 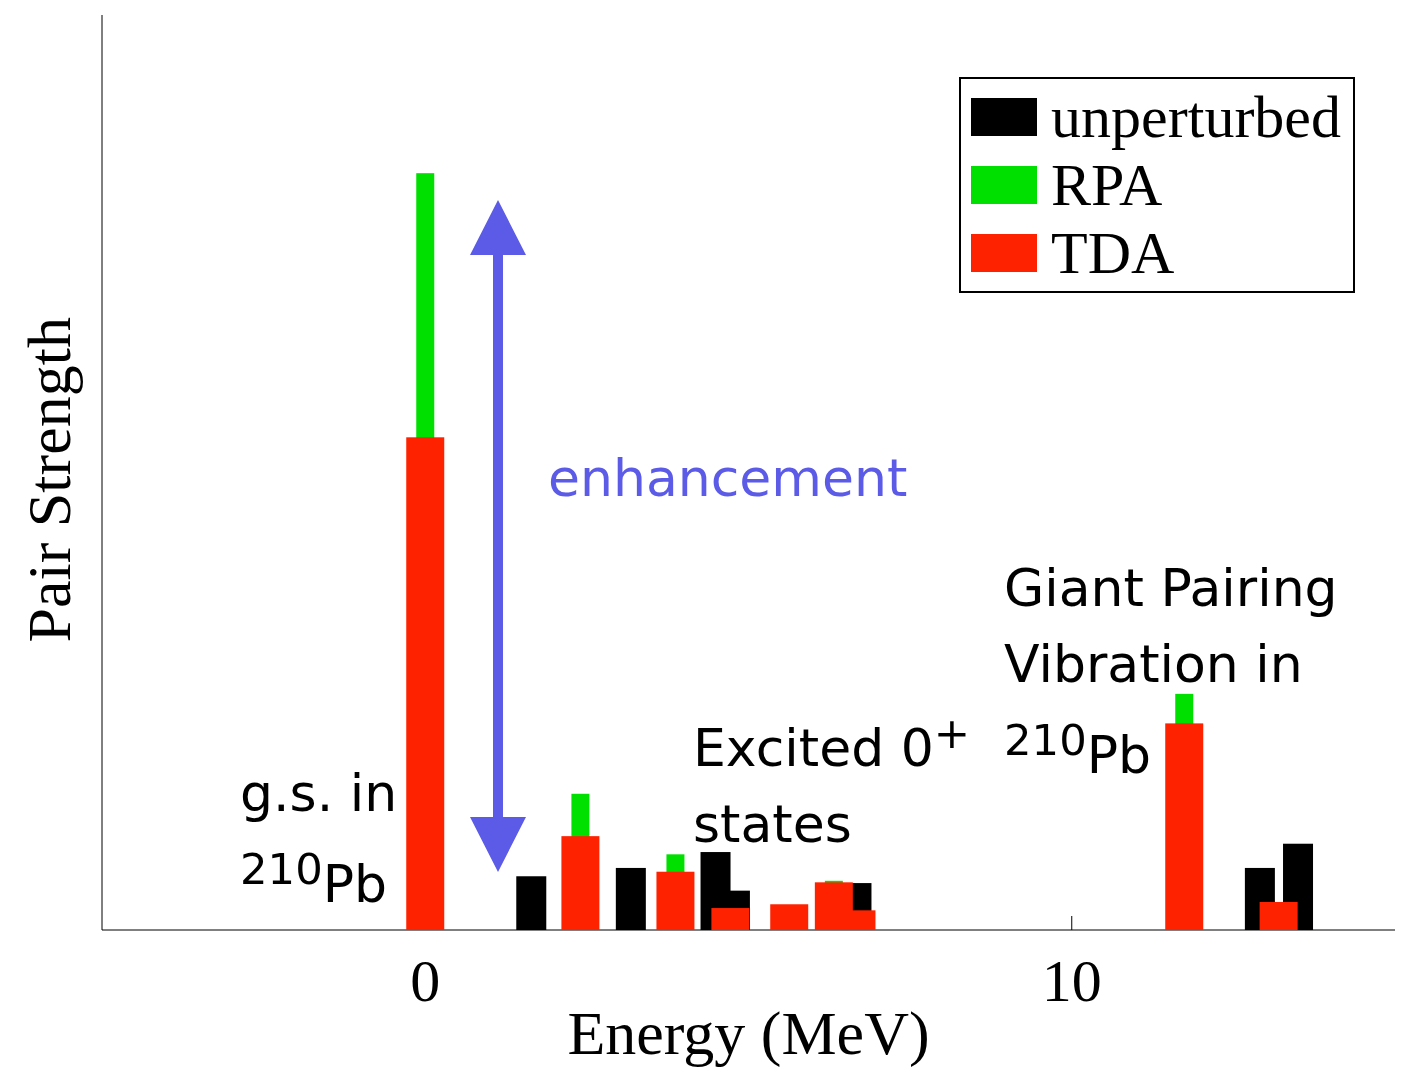 I want to click on annotation: Giant Pairing Vibration in $^{210}$Pb, so click(x=1171, y=672).